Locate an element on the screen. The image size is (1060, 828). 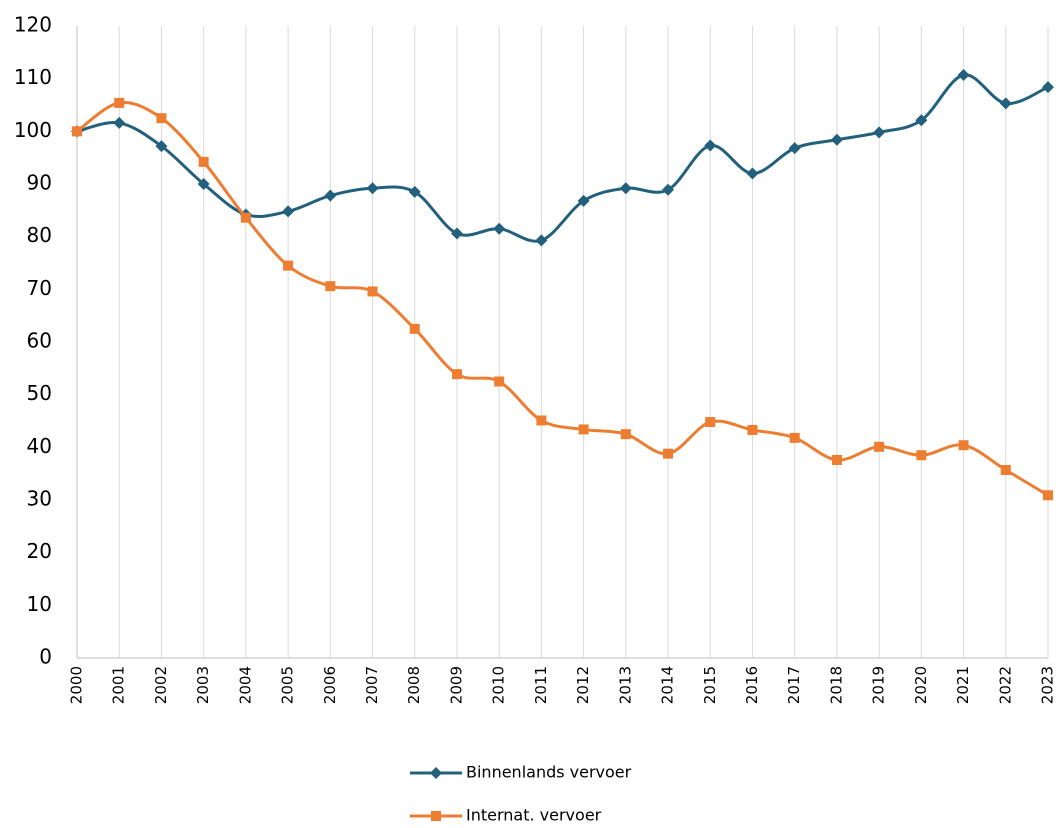
y-tick-label: 60 is located at coordinates (39, 341).